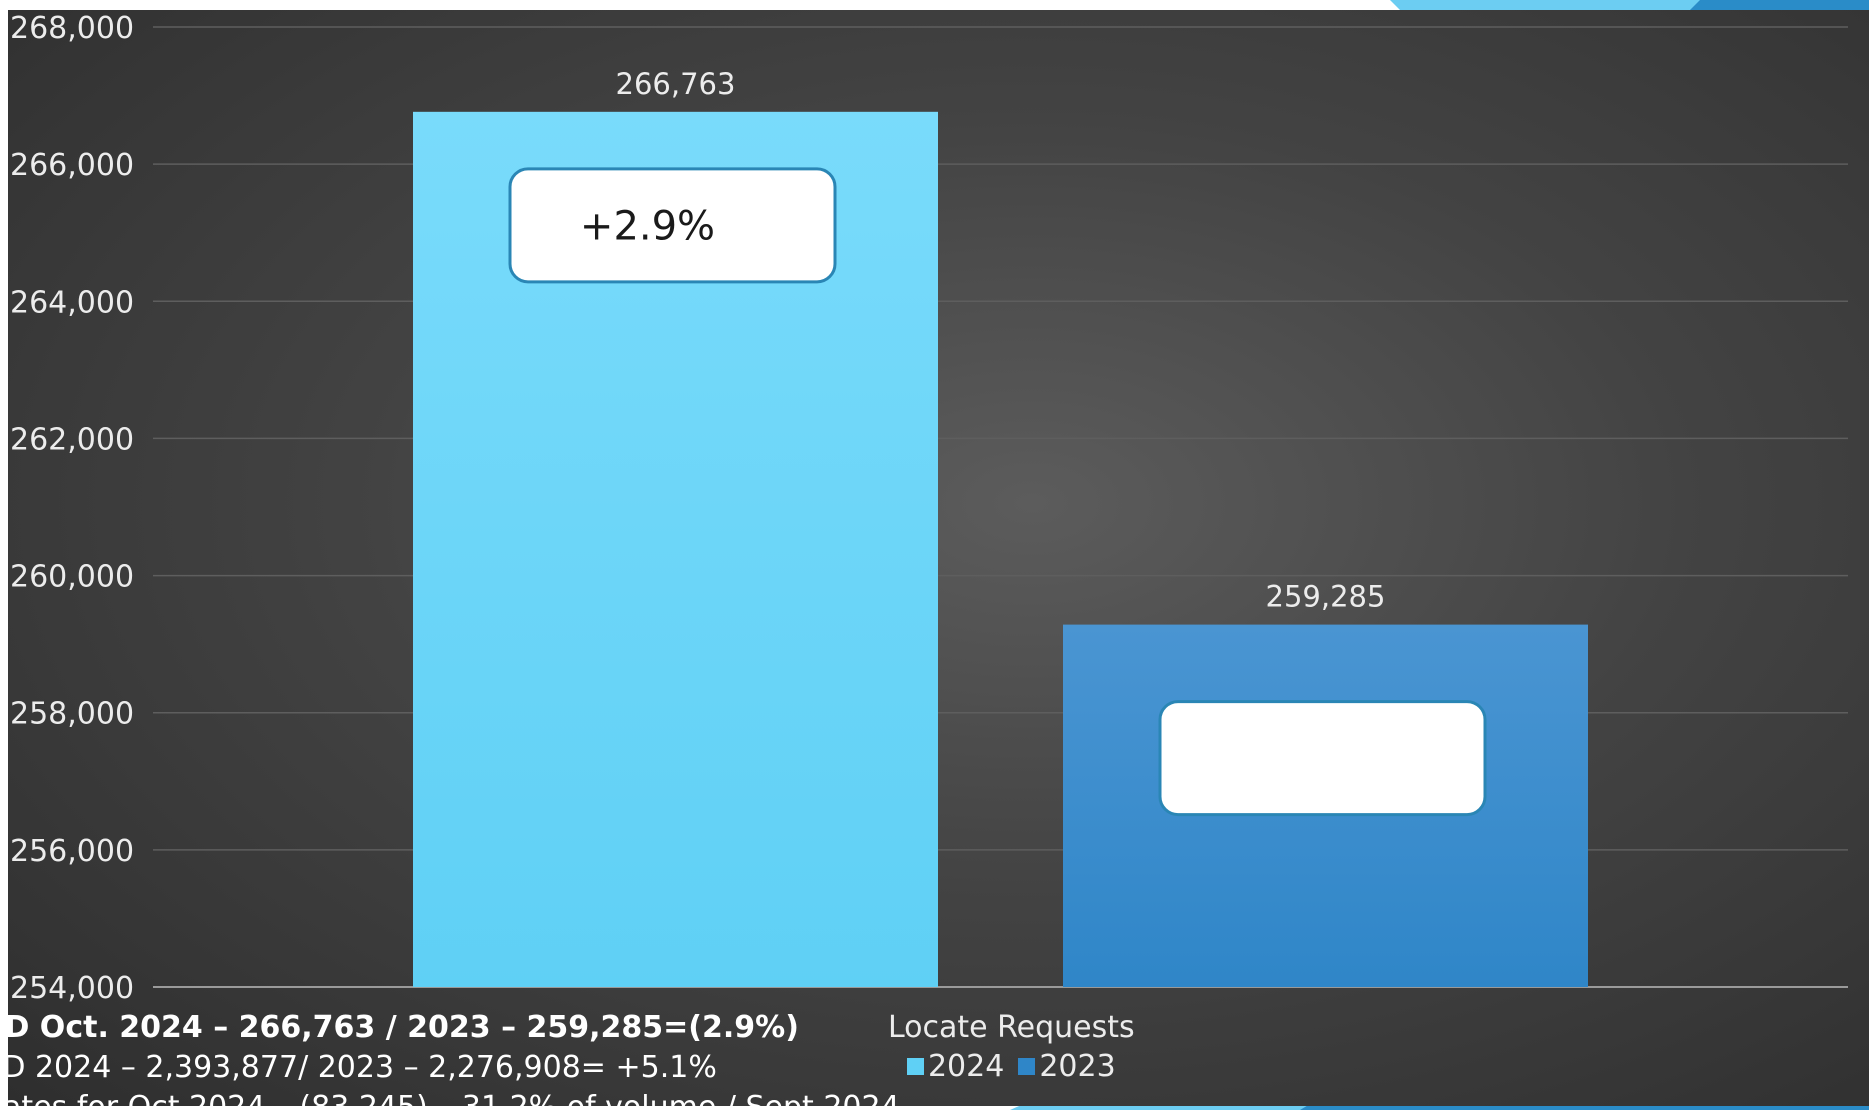  What do you see at coordinates (72, 439) in the screenshot?
I see `y-tick-label: 262,000` at bounding box center [72, 439].